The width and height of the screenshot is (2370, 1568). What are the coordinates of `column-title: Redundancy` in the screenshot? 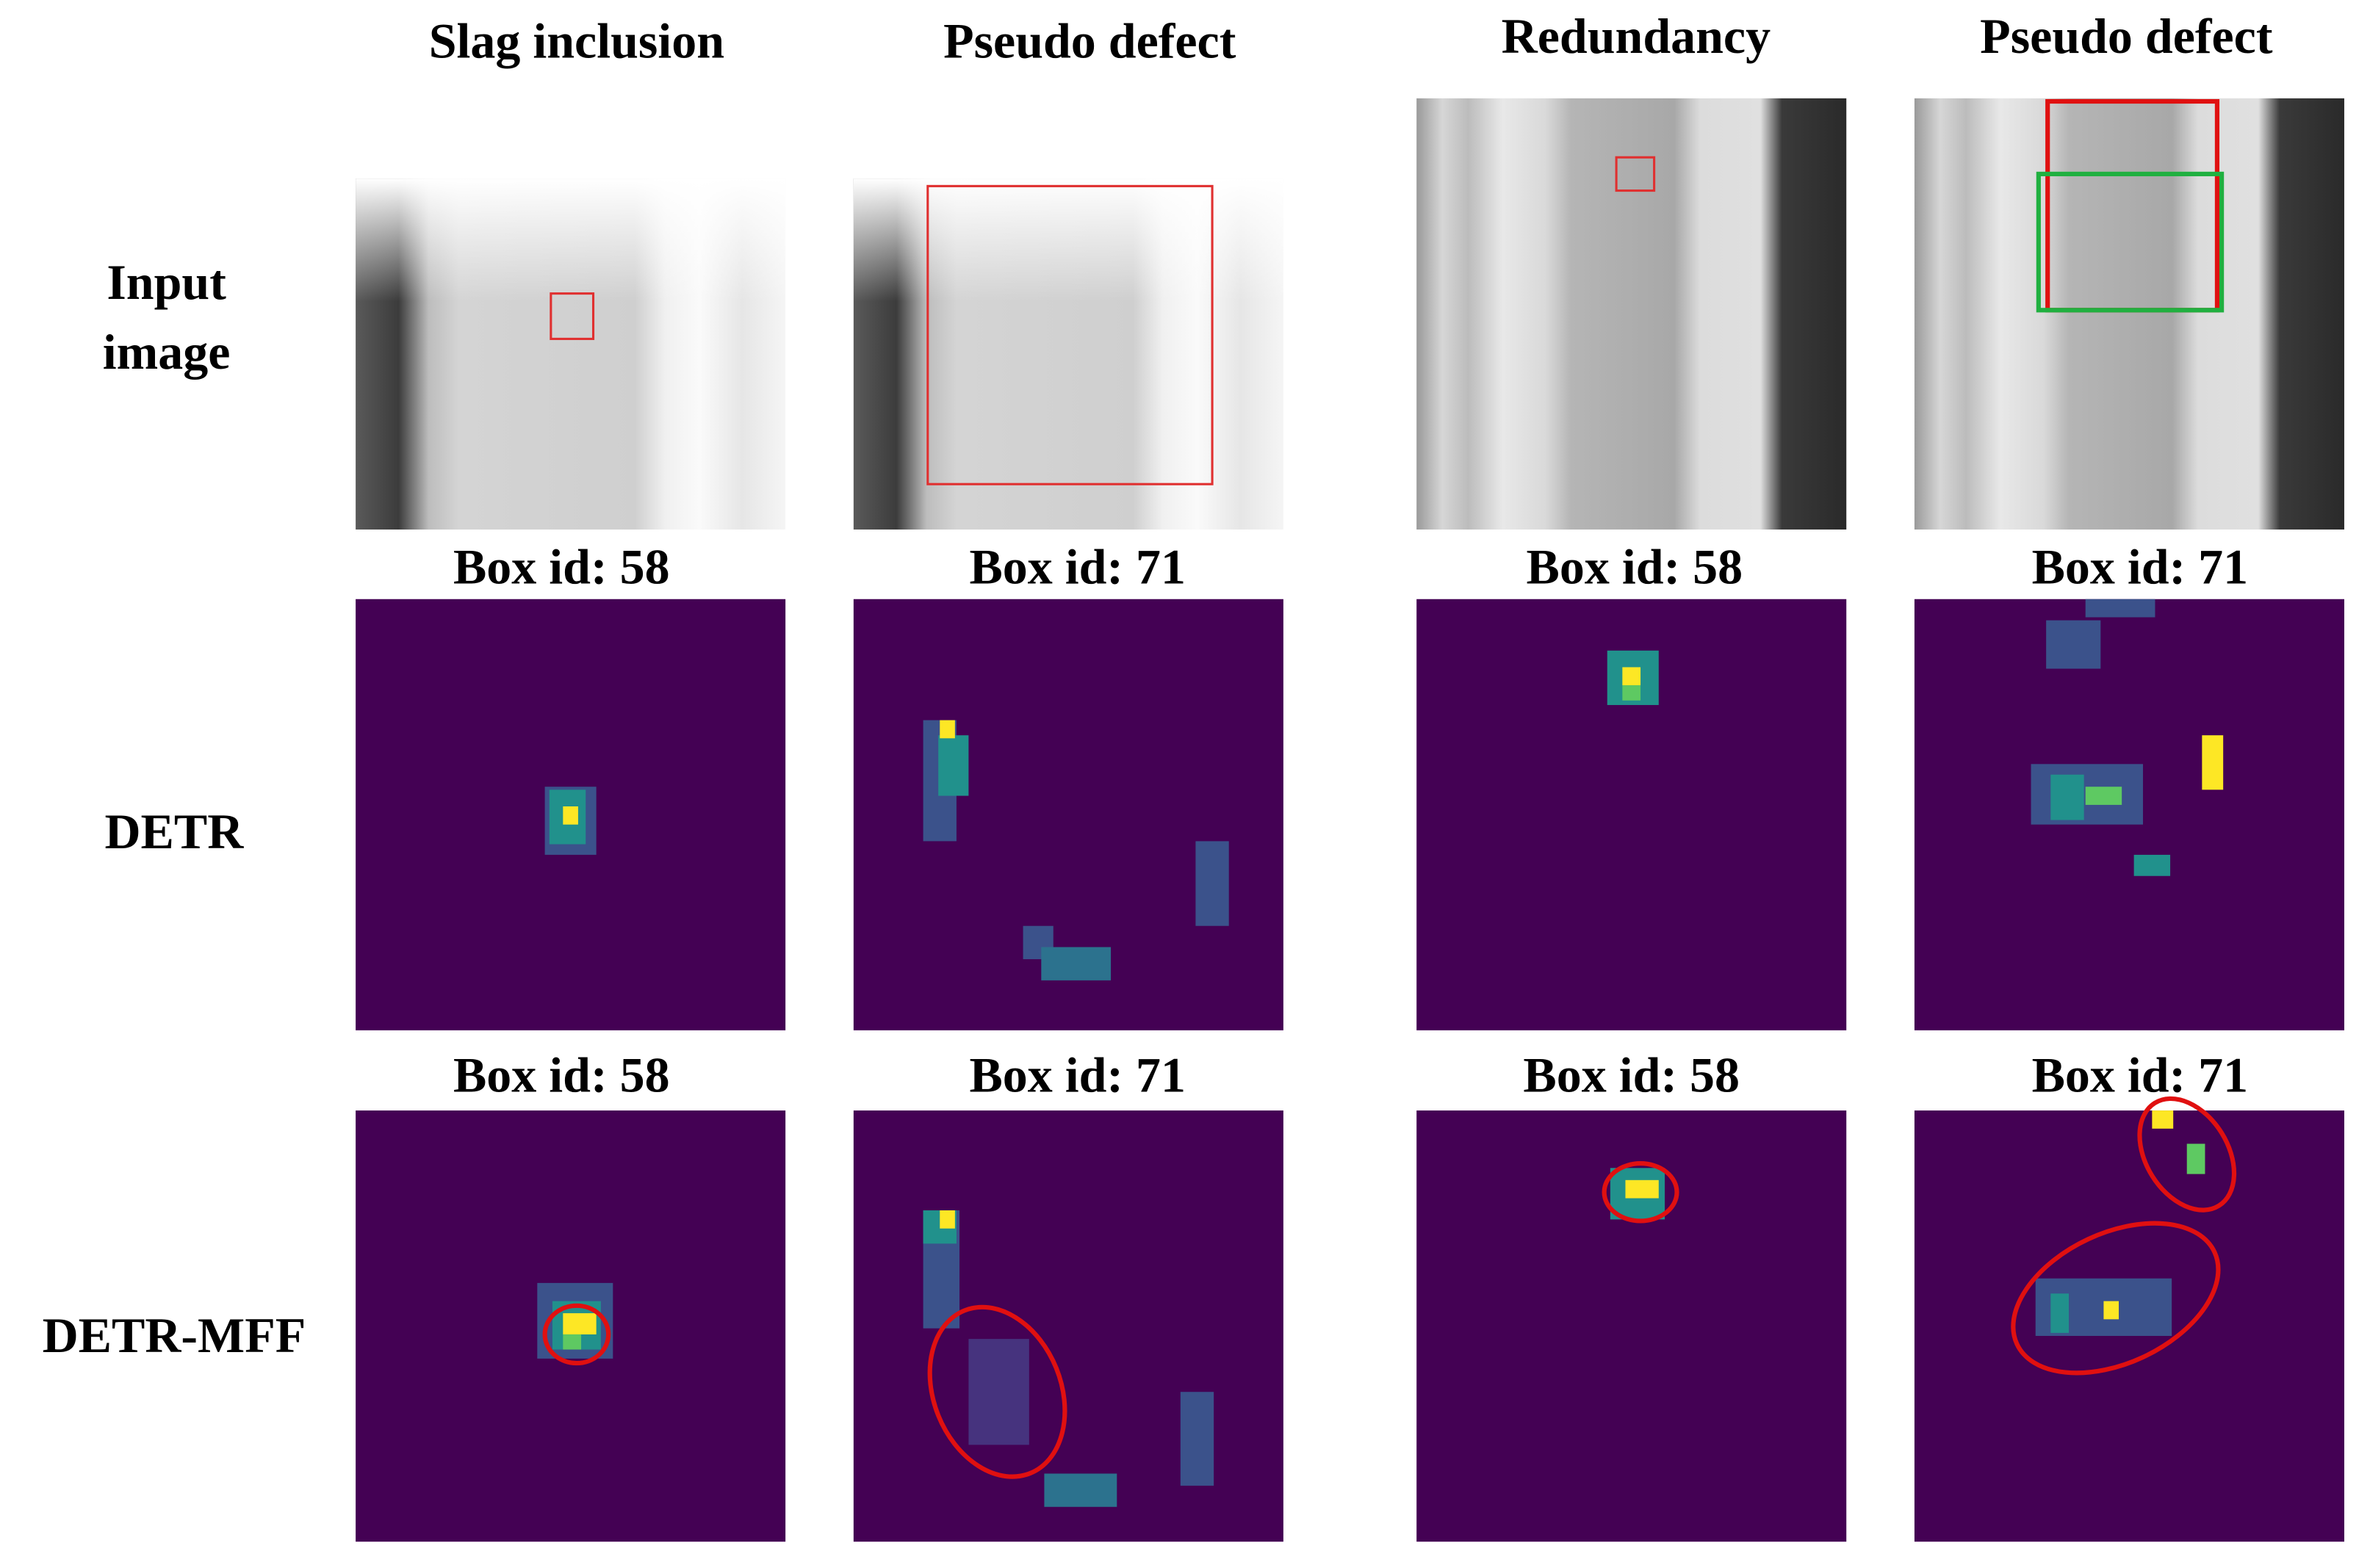 It's located at (1636, 36).